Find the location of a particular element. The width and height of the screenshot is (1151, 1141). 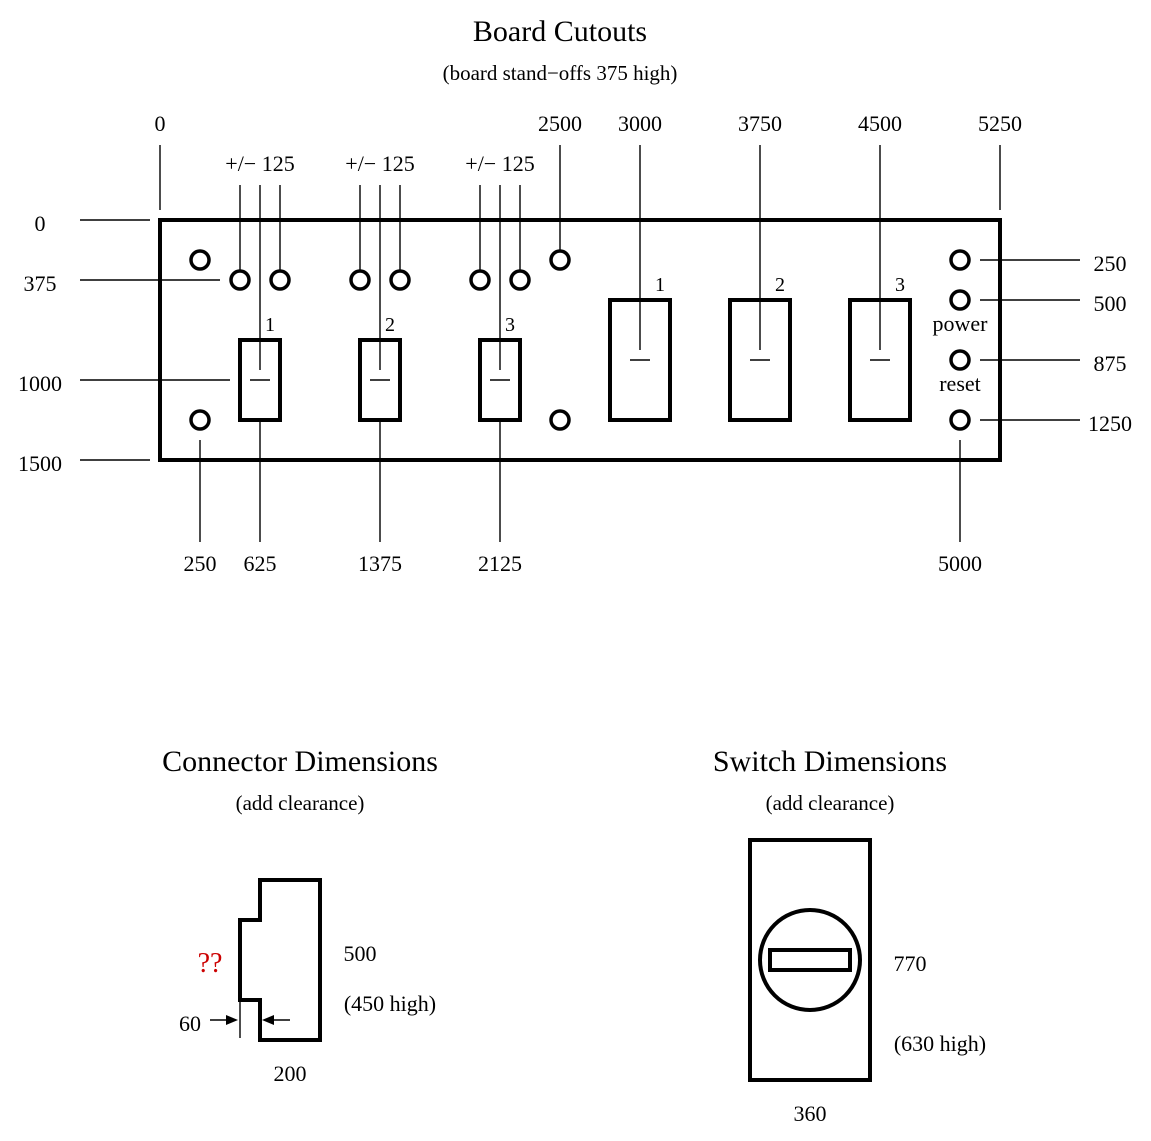

switch-number-1: 1 is located at coordinates (660, 285).